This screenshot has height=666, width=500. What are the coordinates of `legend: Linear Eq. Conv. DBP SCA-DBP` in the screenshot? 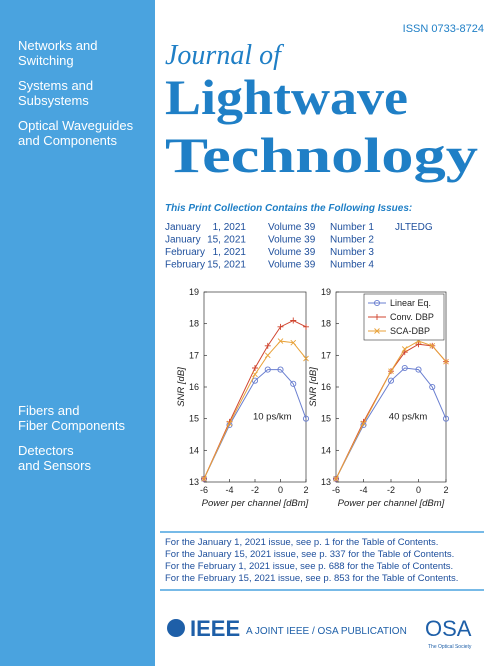 It's located at (404, 317).